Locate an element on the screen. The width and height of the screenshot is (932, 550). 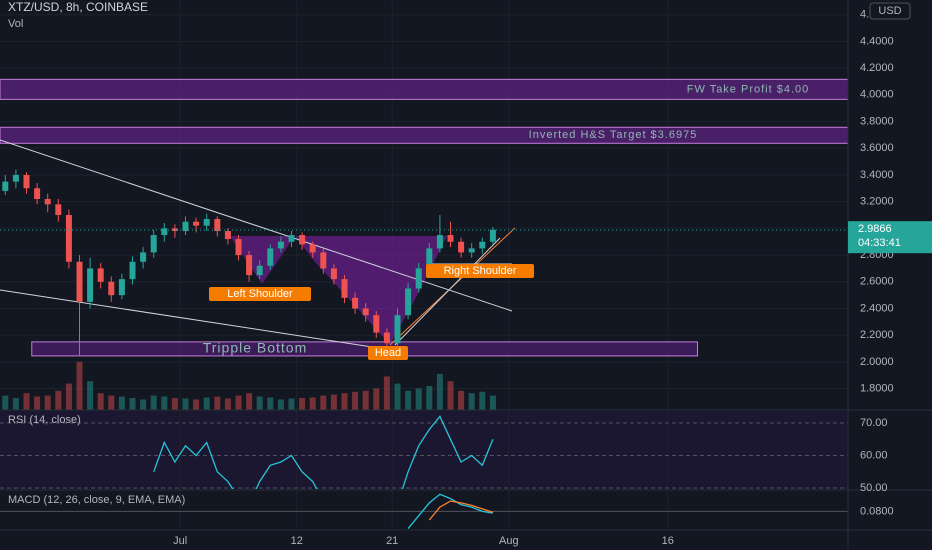
currency: USD is located at coordinates (889, 11).